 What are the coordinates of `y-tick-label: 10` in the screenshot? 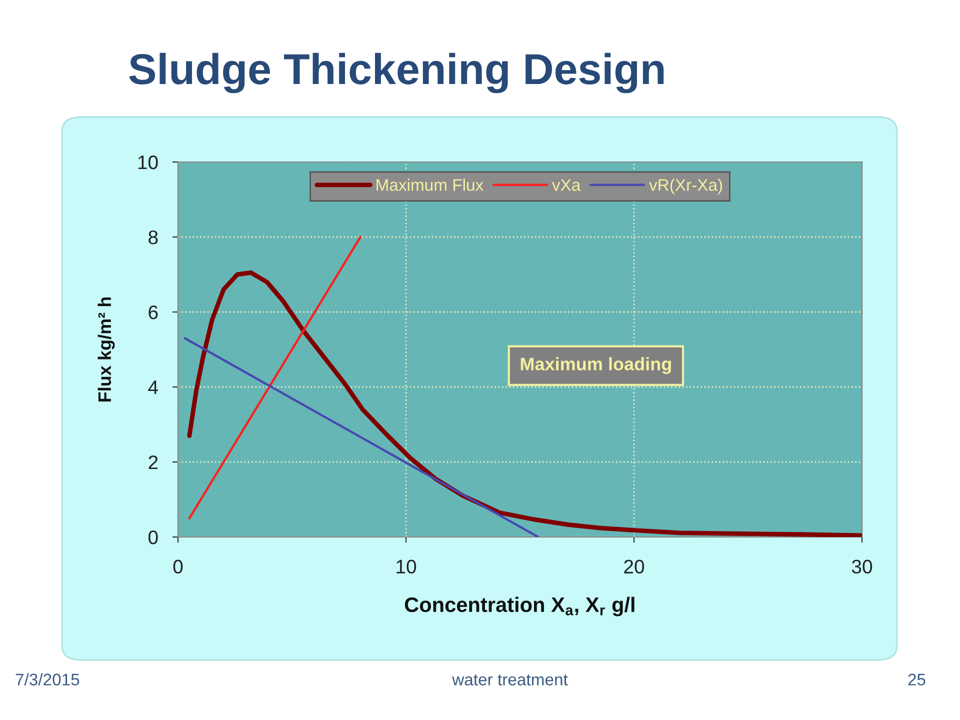 It's located at (148, 162).